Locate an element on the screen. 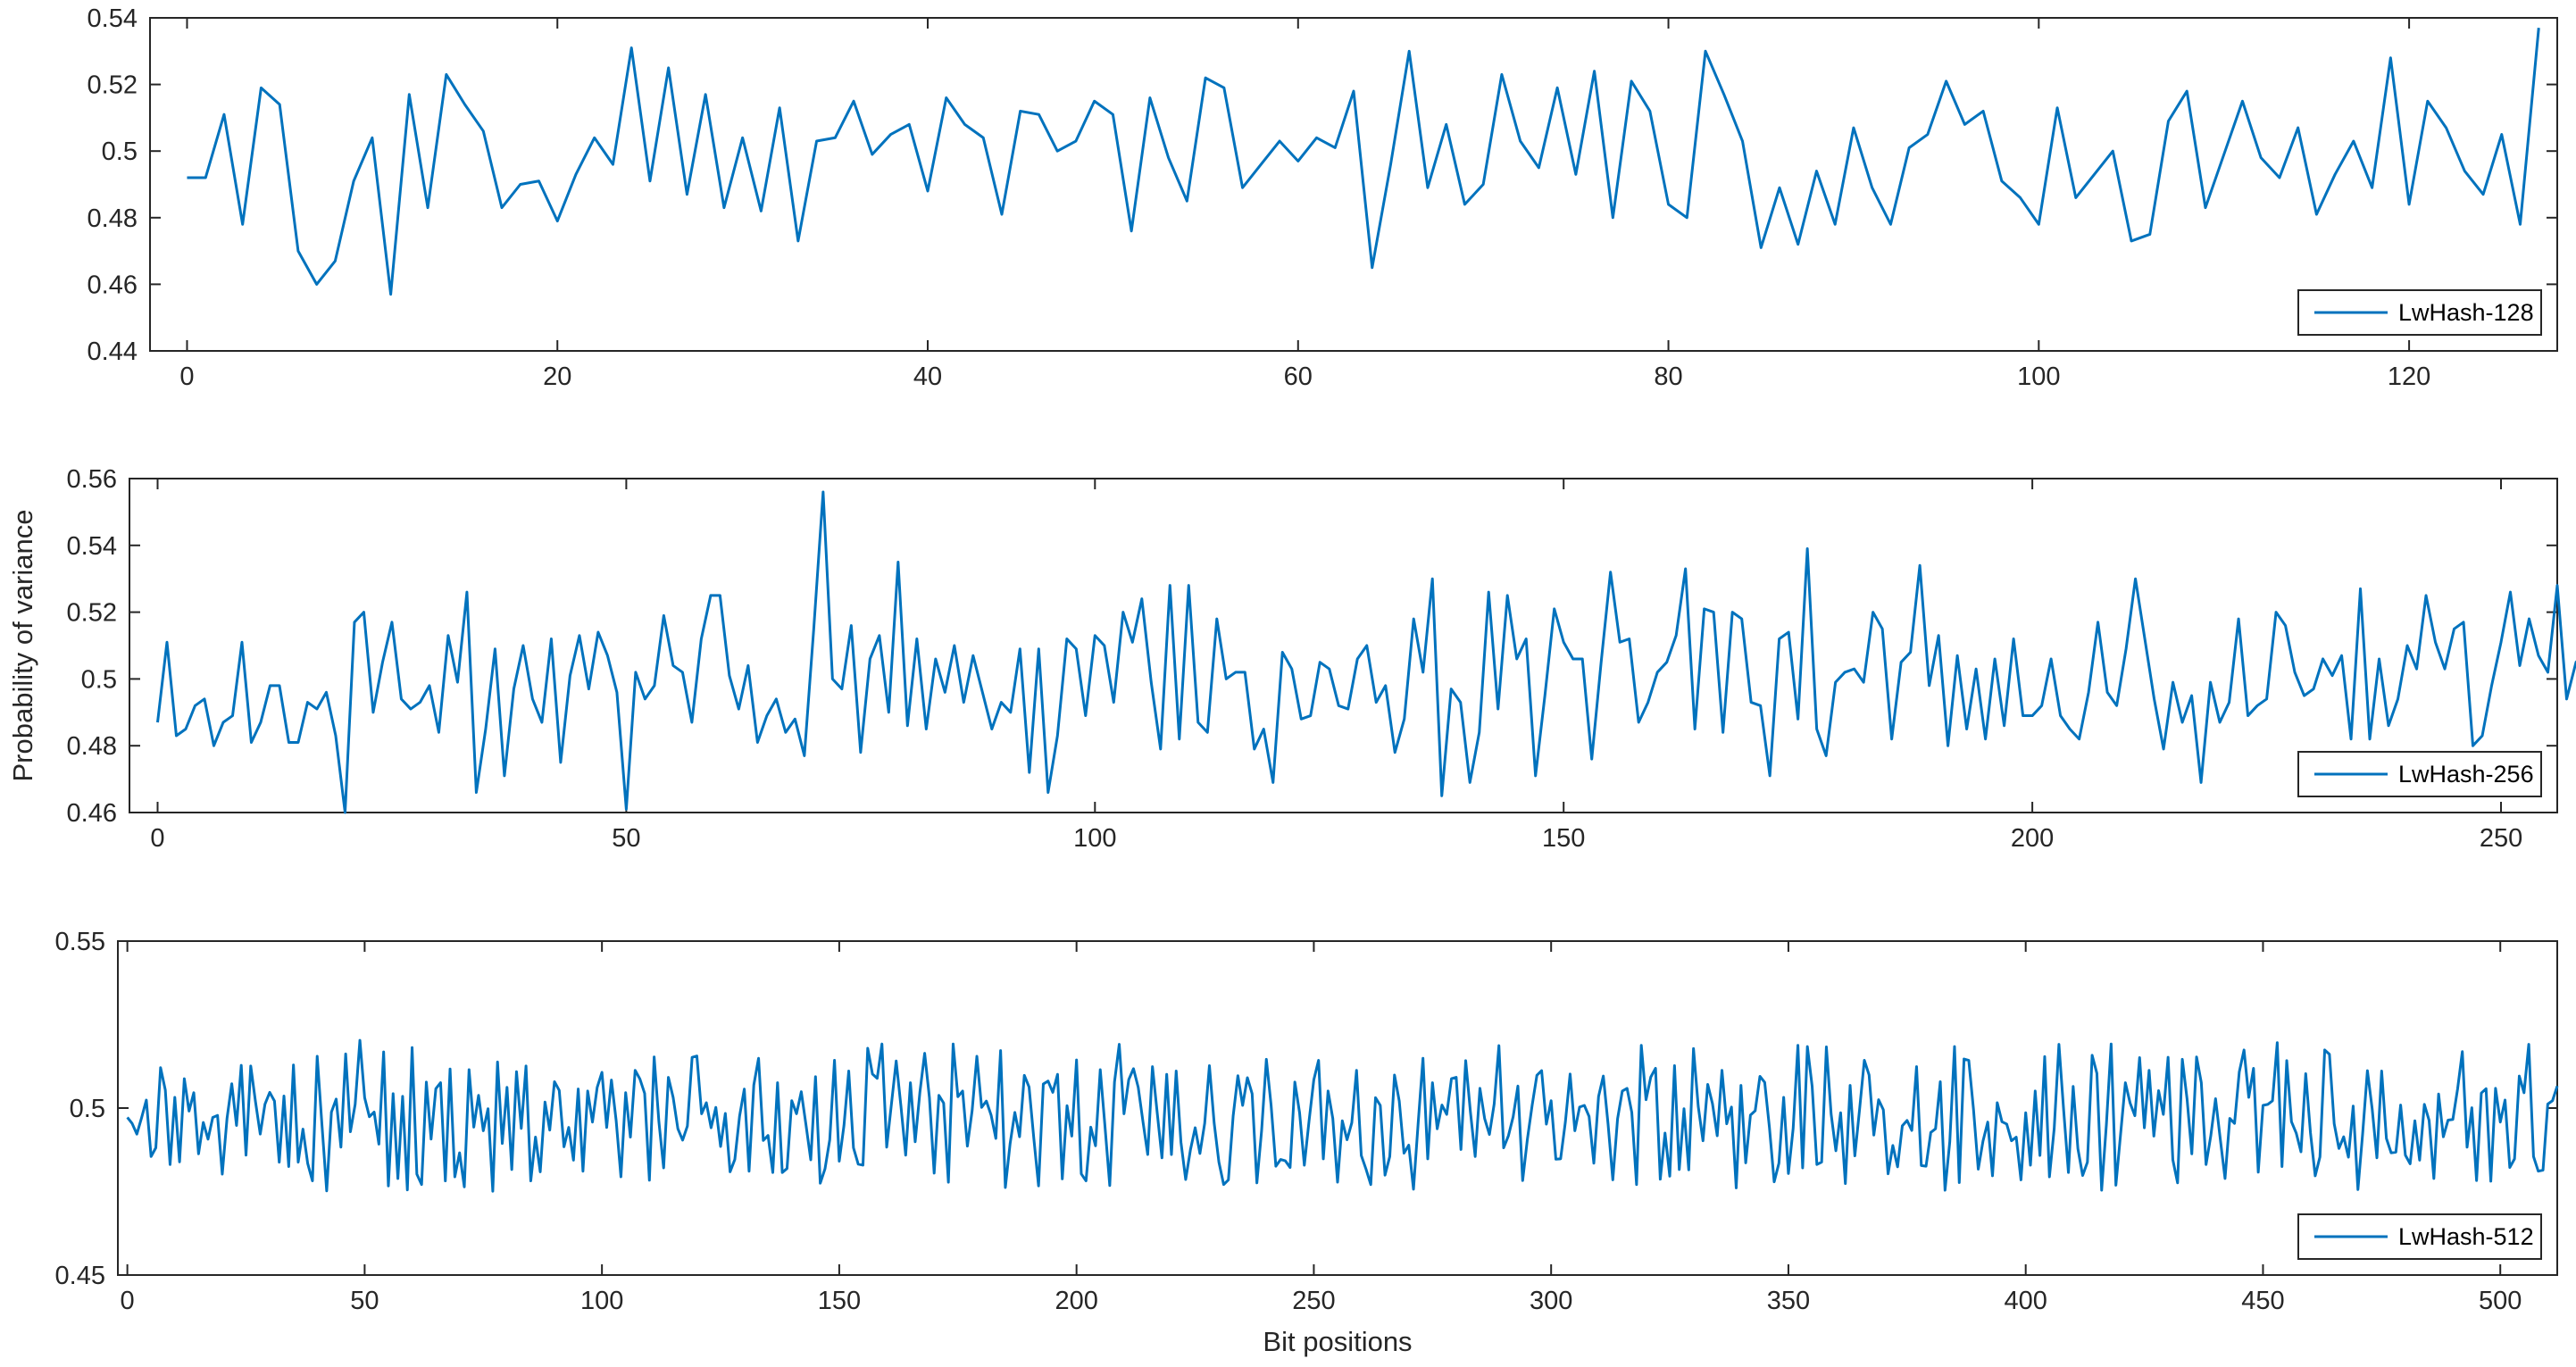  x-tick-label: 20 is located at coordinates (557, 377).